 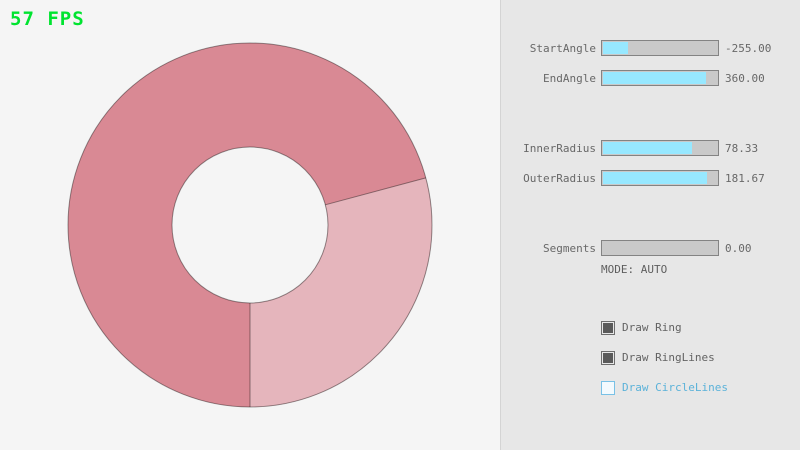 I want to click on slider-row-endangle: EndAngle 360.00, so click(x=650, y=78).